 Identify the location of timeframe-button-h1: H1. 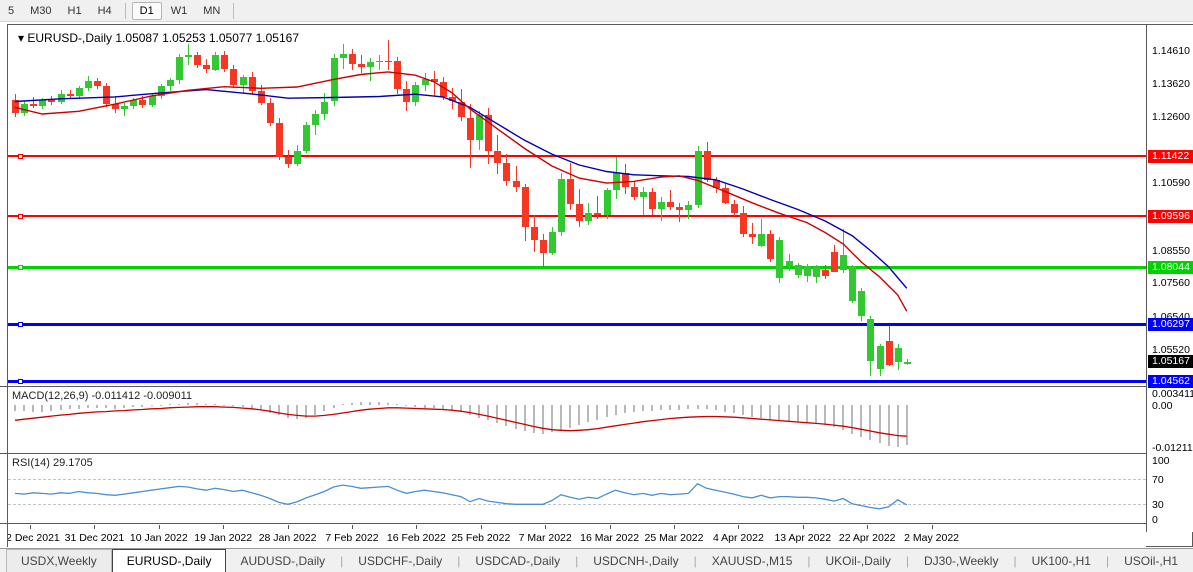
(74, 10).